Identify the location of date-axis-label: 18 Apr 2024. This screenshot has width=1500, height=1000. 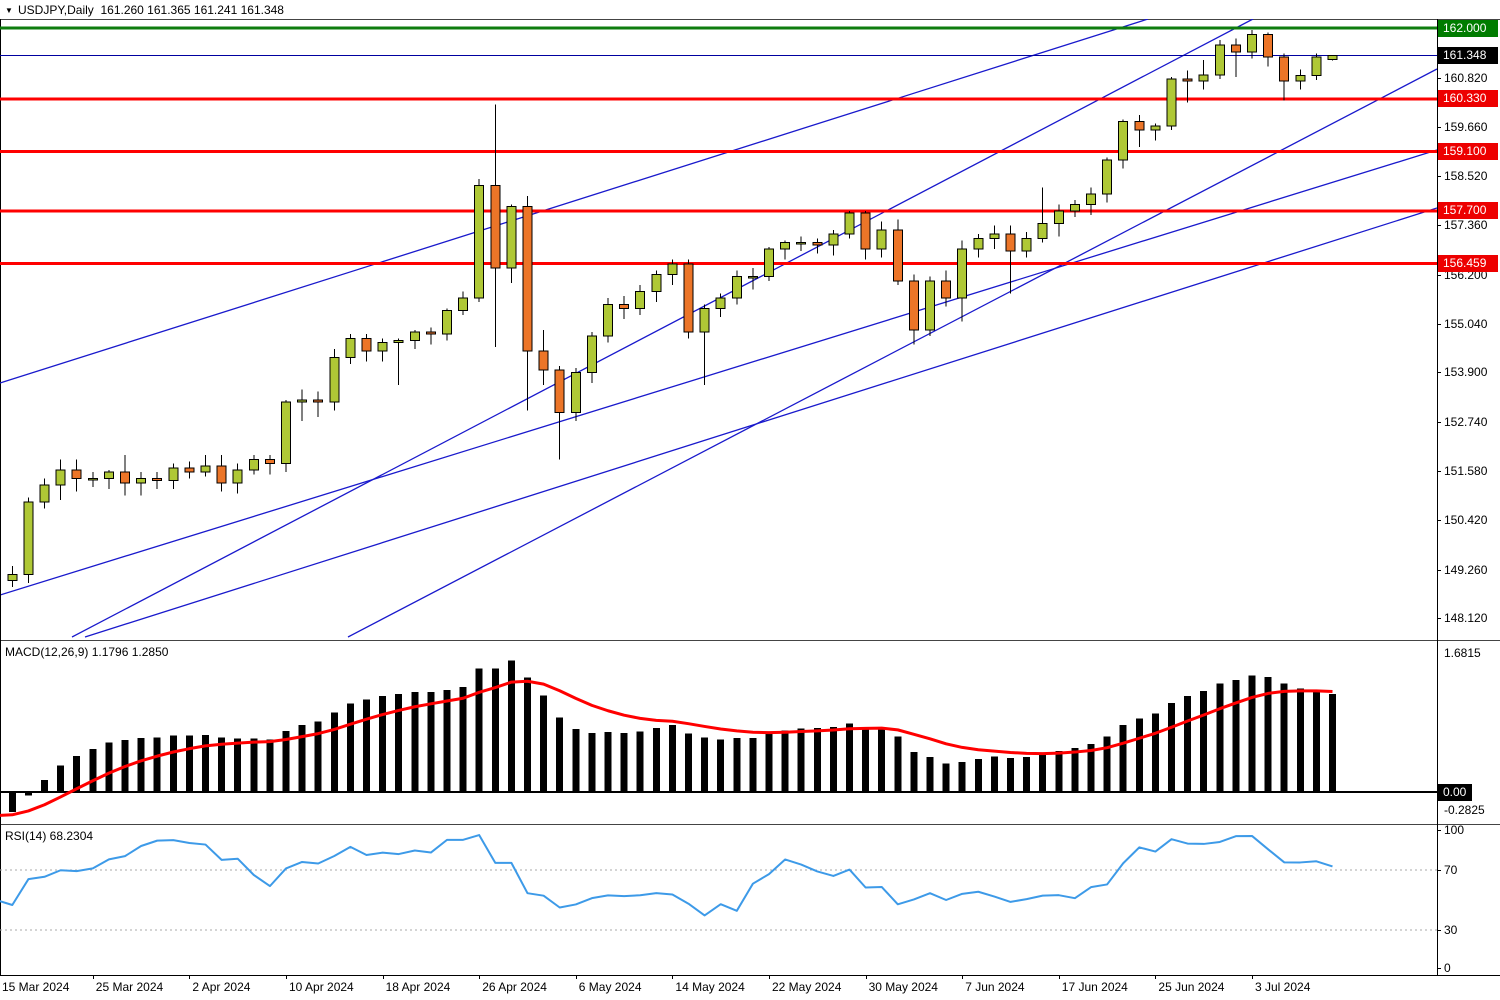
(418, 987).